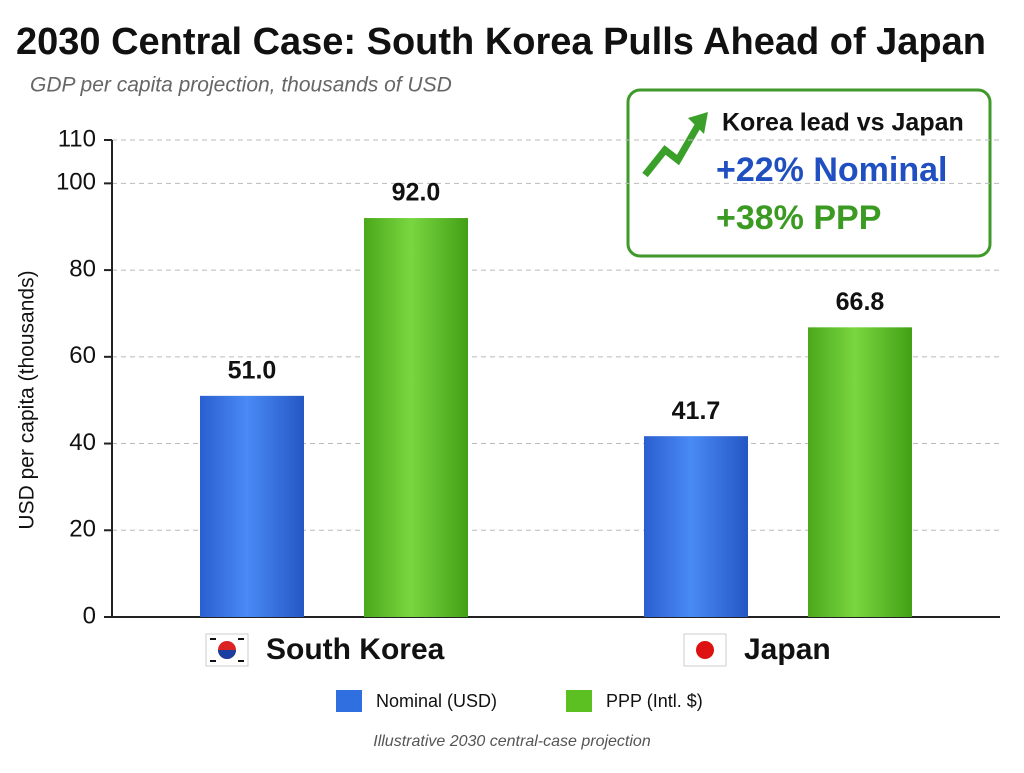 The height and width of the screenshot is (773, 1024). What do you see at coordinates (227, 650) in the screenshot?
I see `flag-korea` at bounding box center [227, 650].